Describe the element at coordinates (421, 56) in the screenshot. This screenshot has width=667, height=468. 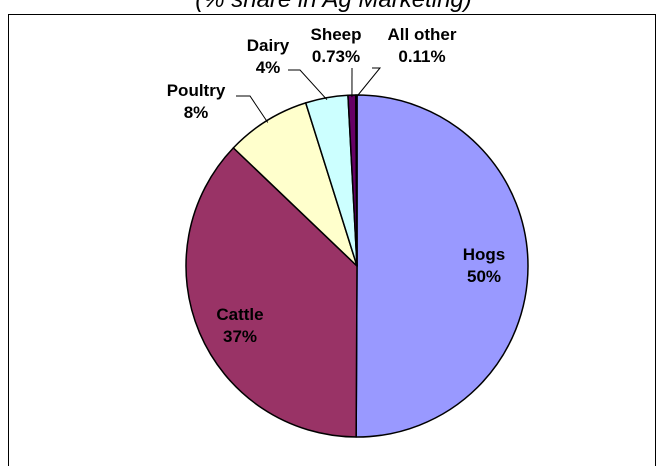
I see `slice-label-all-other-value: 0.11%` at that location.